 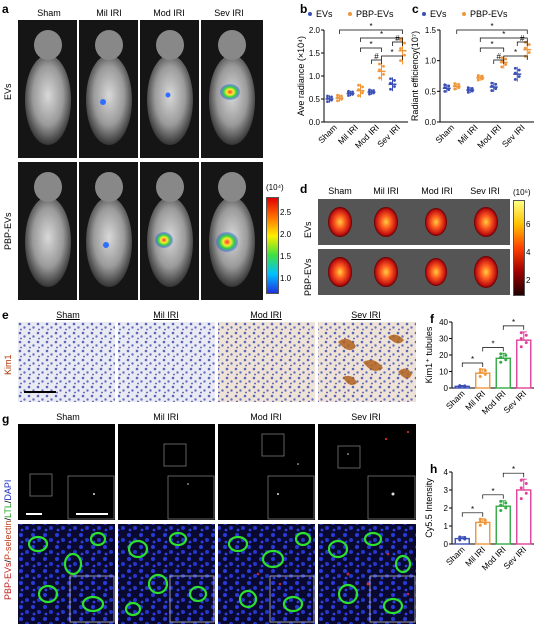 I want to click on panel-f-label: f, so click(x=432, y=319).